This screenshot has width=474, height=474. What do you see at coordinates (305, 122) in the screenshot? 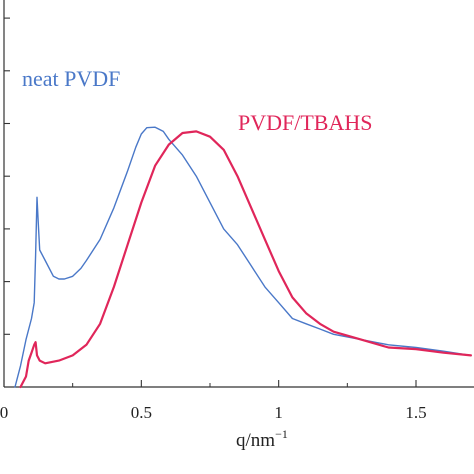
I see `series-label-pvdf-tbahs: PVDF/TBAHS` at bounding box center [305, 122].